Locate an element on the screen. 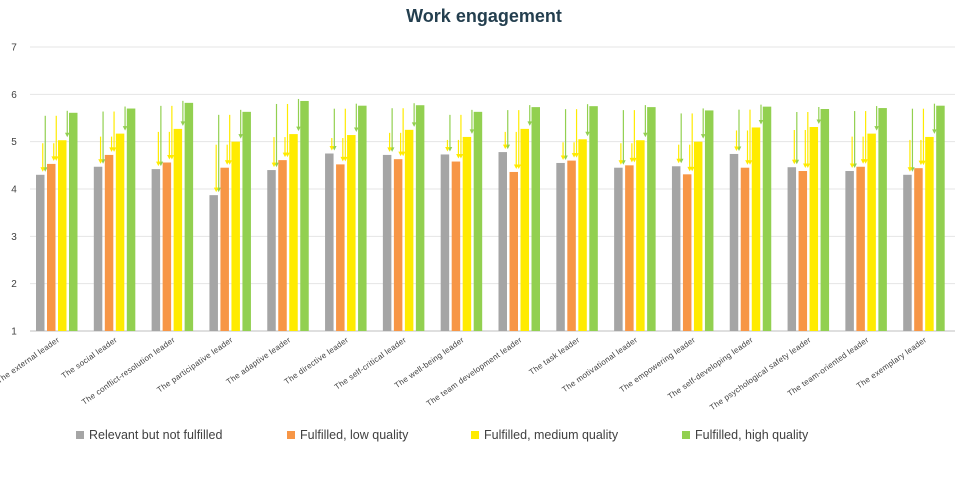  category-label: The psychological safety leader is located at coordinates (760, 373).